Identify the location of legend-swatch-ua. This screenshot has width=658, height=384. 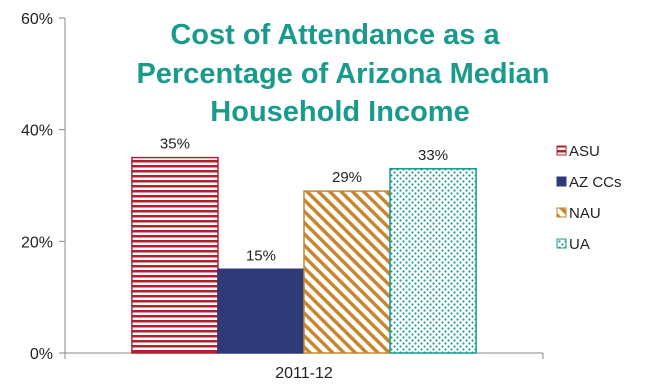
(561, 243).